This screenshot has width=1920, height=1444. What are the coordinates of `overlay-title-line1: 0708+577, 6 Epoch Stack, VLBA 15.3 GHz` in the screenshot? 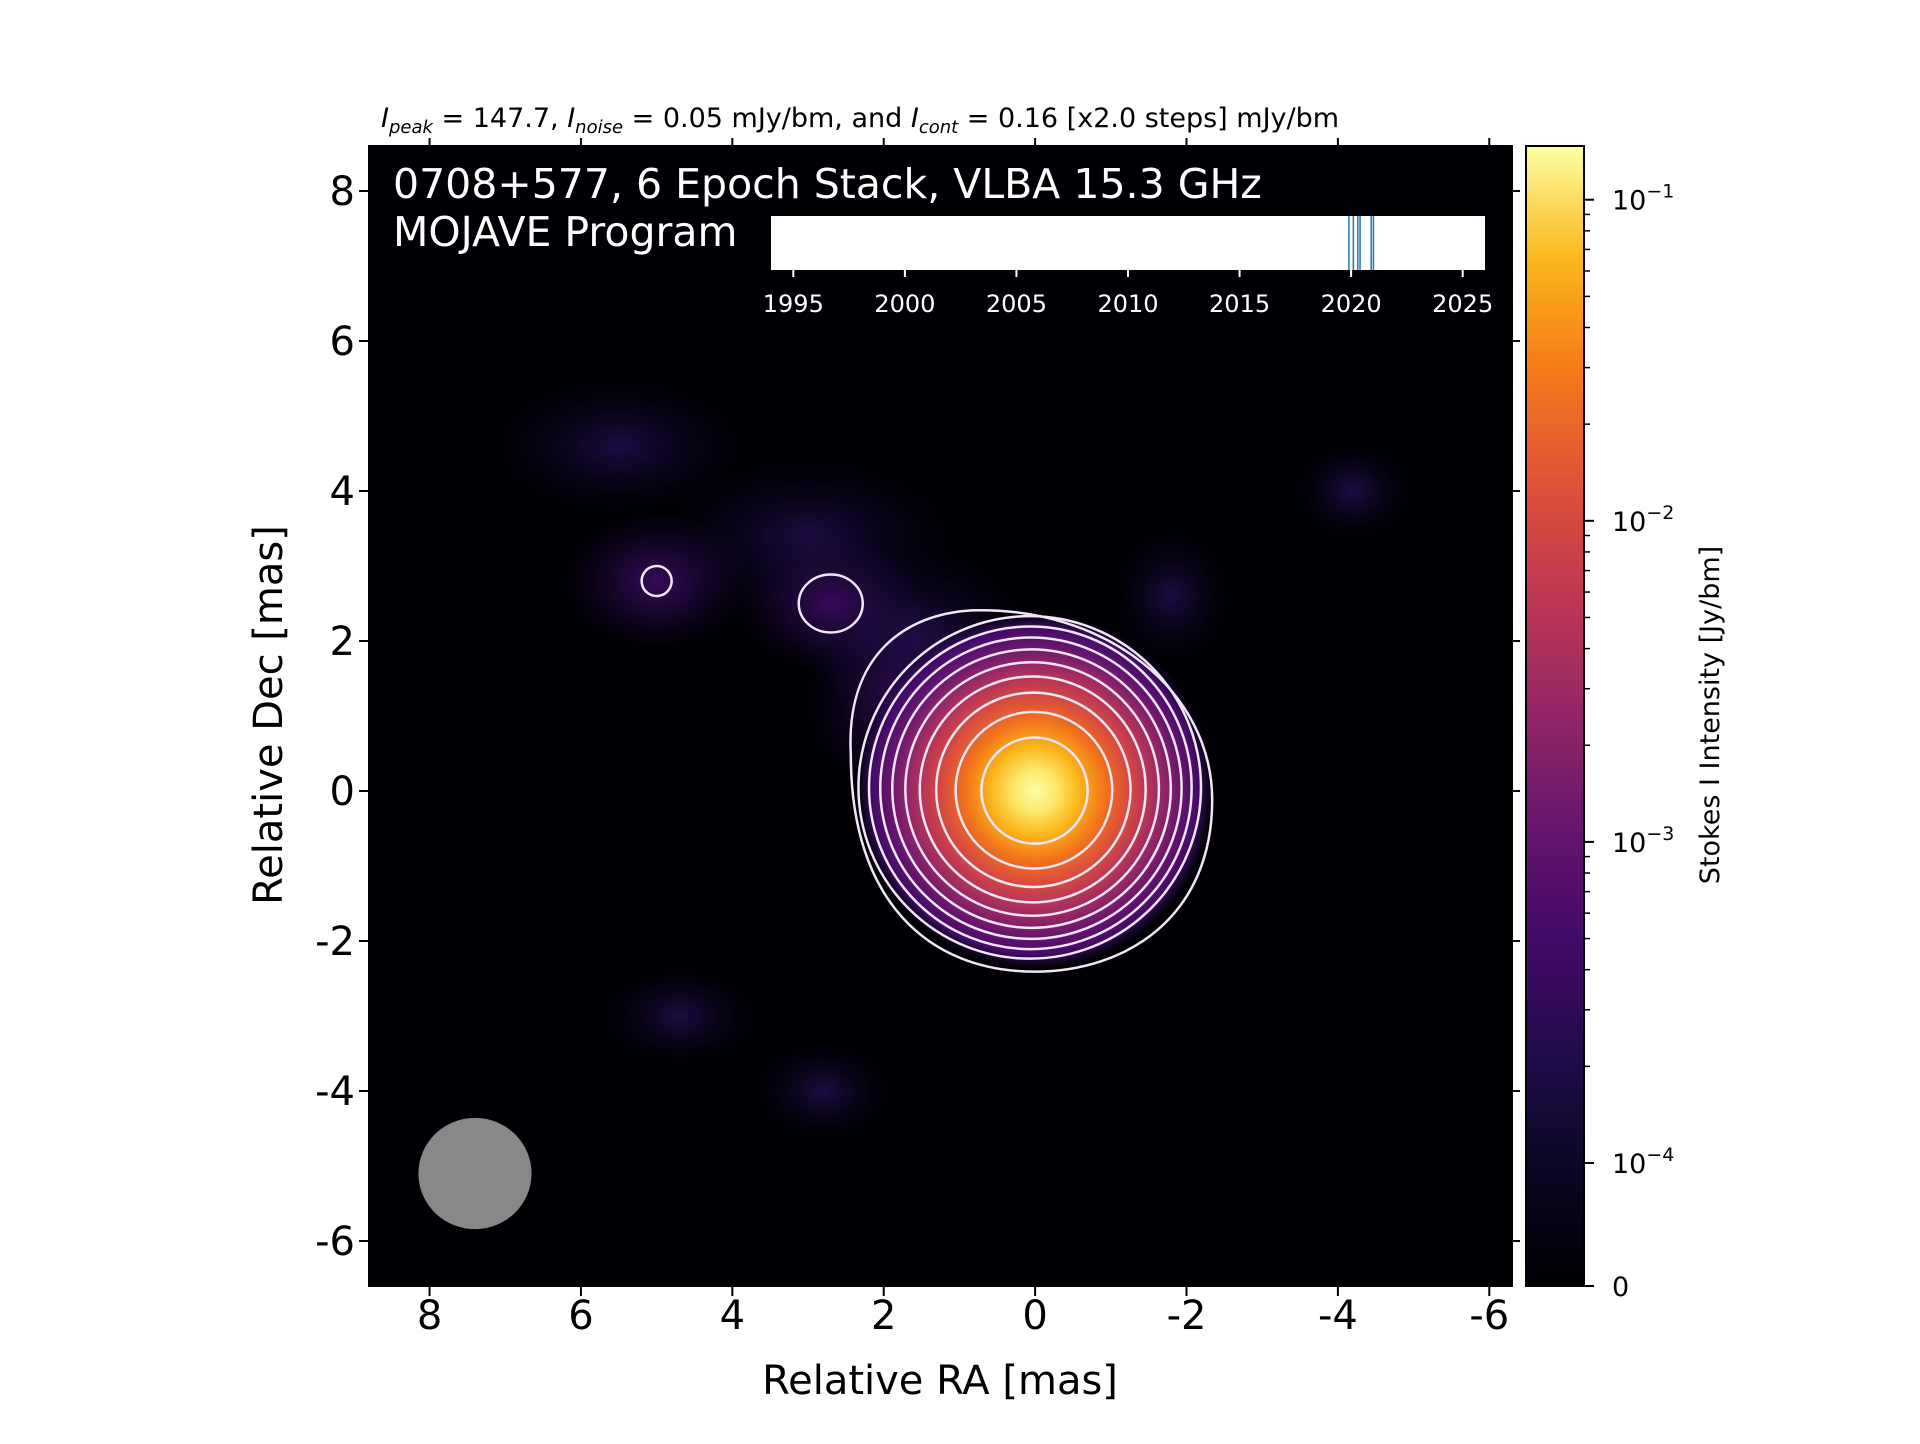 It's located at (827, 184).